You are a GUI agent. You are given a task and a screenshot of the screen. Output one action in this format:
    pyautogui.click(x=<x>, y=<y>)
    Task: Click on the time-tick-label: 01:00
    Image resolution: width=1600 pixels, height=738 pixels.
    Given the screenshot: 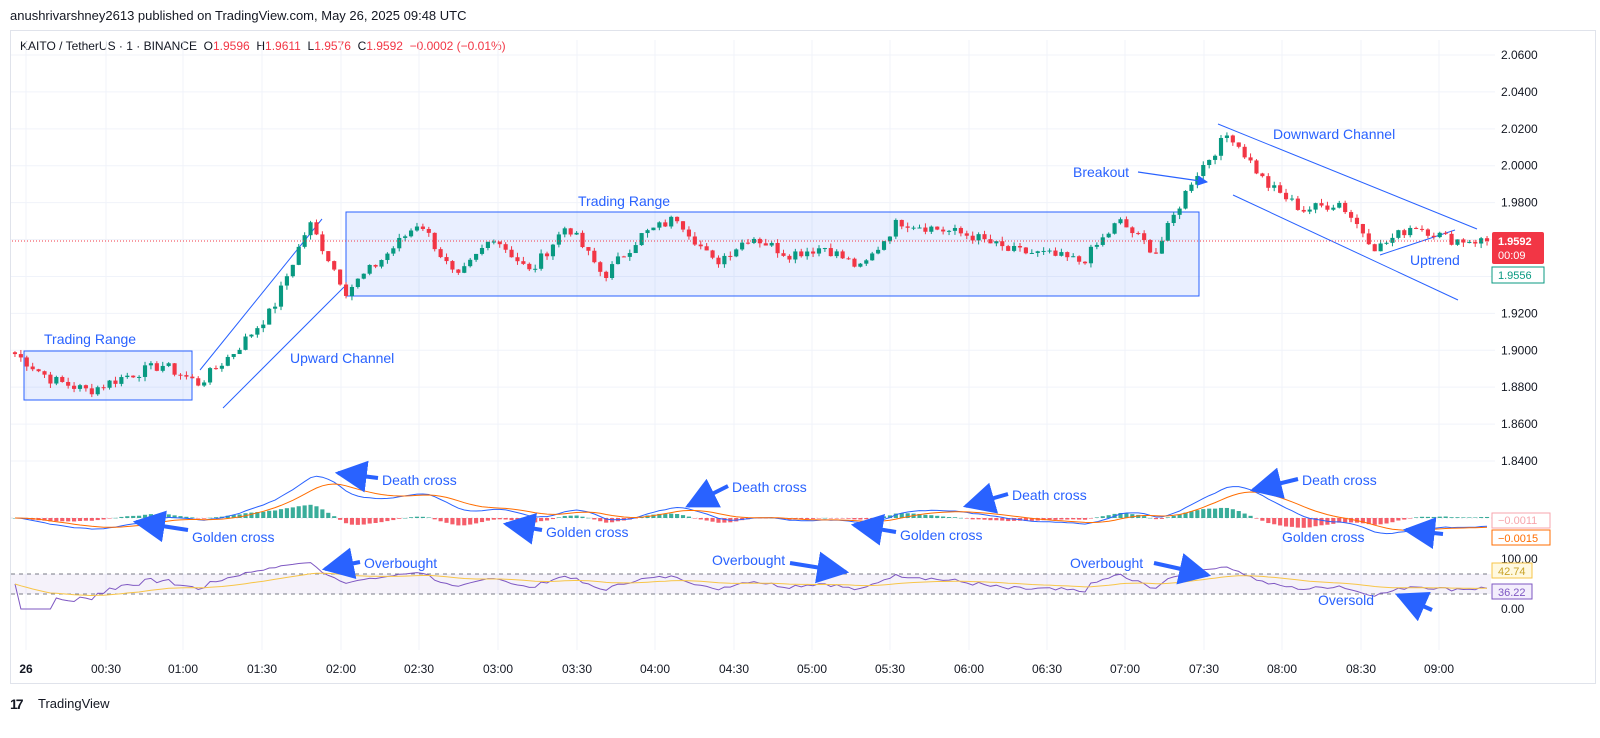 What is the action you would take?
    pyautogui.click(x=183, y=669)
    